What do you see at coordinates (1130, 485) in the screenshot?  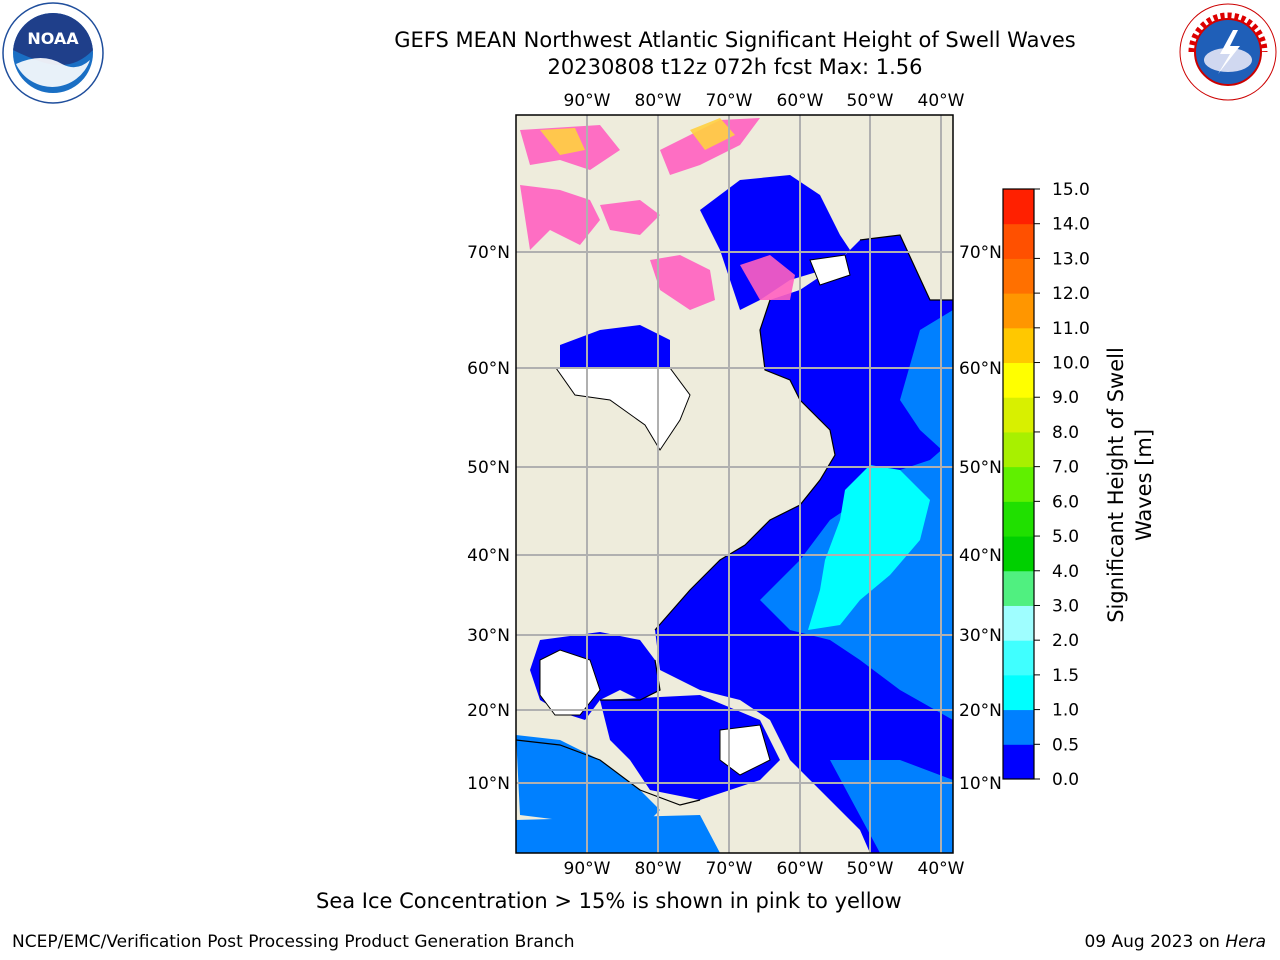 I see `colorbar-label: Significant Height of Swell Waves [m]` at bounding box center [1130, 485].